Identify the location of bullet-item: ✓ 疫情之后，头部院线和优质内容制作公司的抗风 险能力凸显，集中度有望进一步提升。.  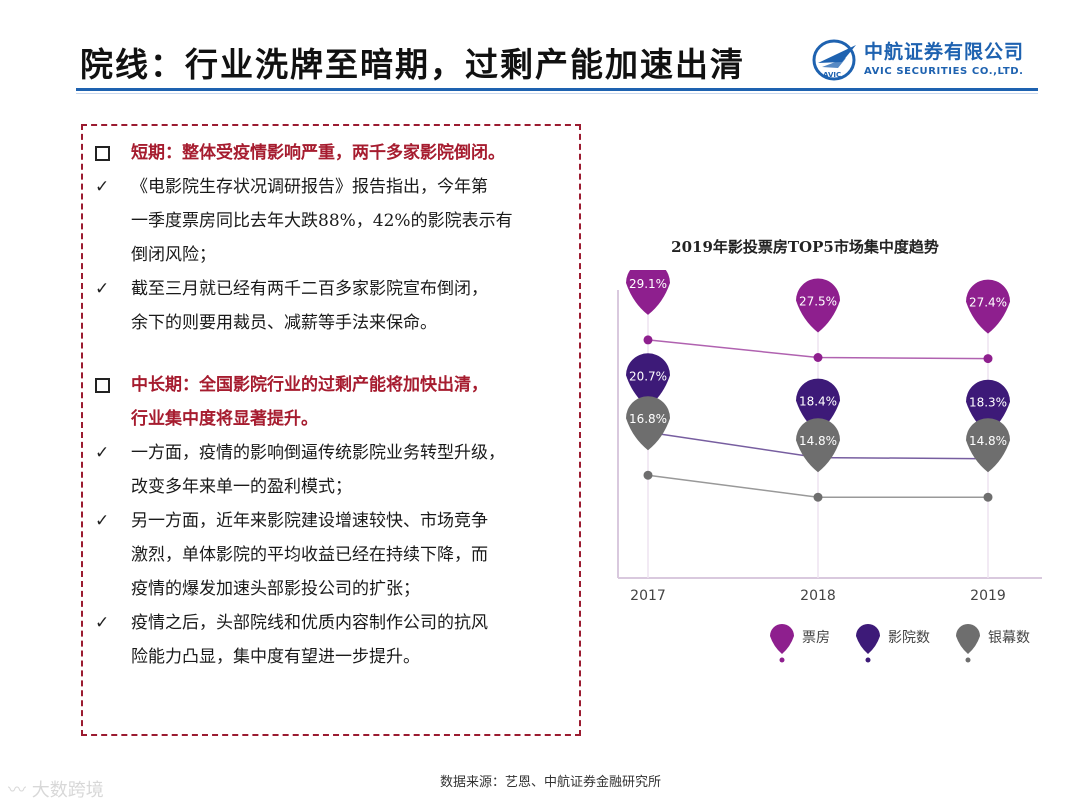
(337, 640).